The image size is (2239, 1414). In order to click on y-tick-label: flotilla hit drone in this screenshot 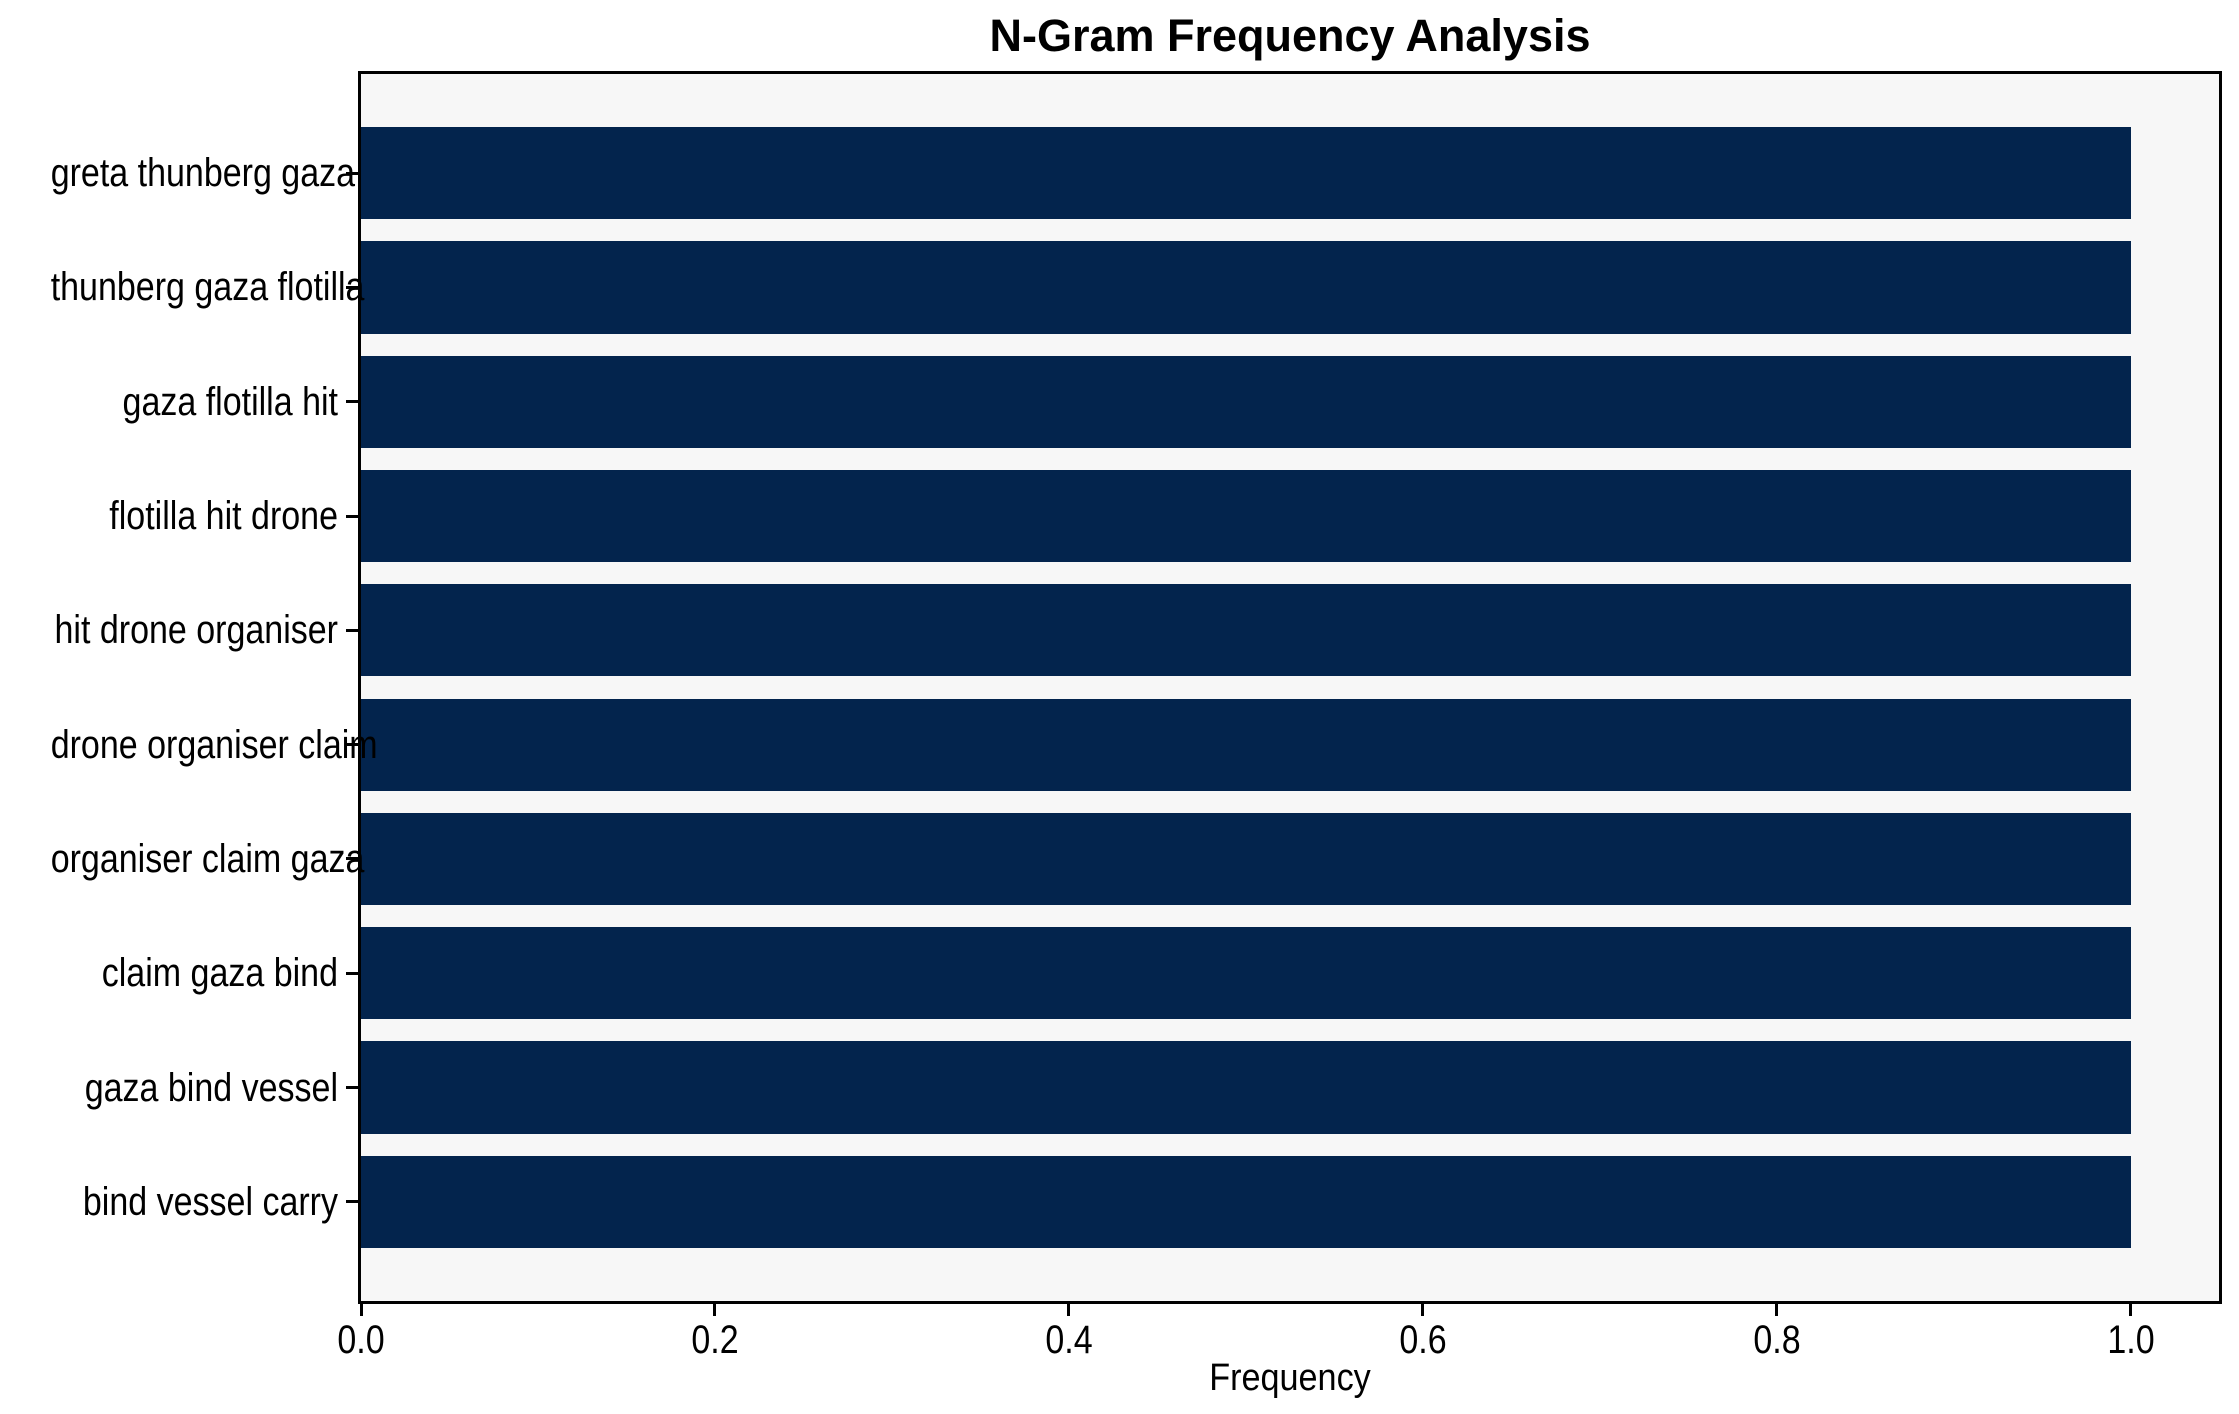, I will do `click(223, 516)`.